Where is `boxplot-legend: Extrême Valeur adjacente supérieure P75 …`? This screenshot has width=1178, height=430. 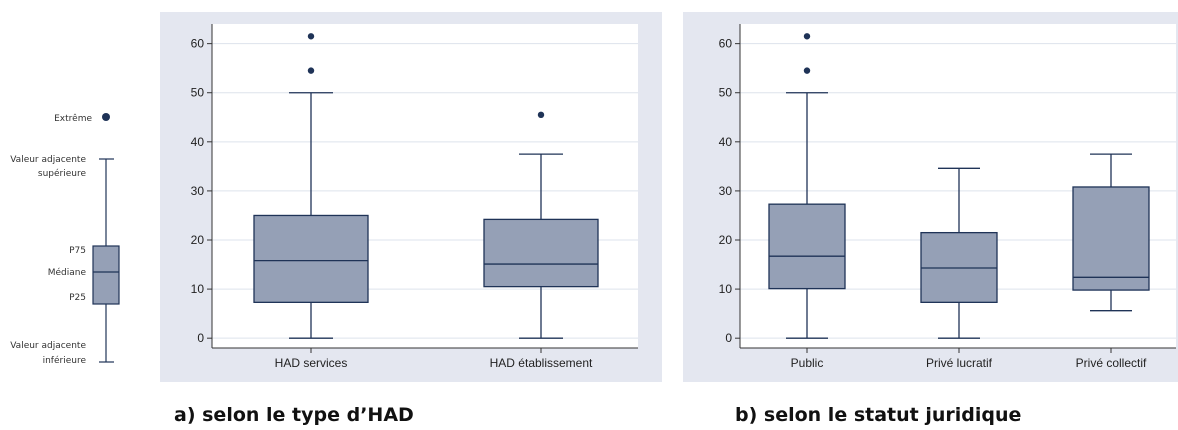
boxplot-legend: Extrême Valeur adjacente supérieure P75 … is located at coordinates (65, 239).